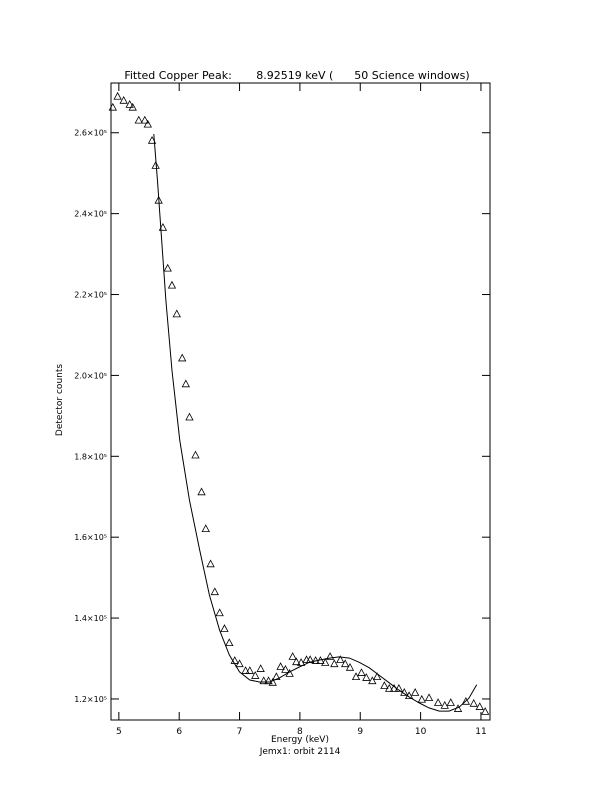  I want to click on x-tick-label: 10, so click(421, 732).